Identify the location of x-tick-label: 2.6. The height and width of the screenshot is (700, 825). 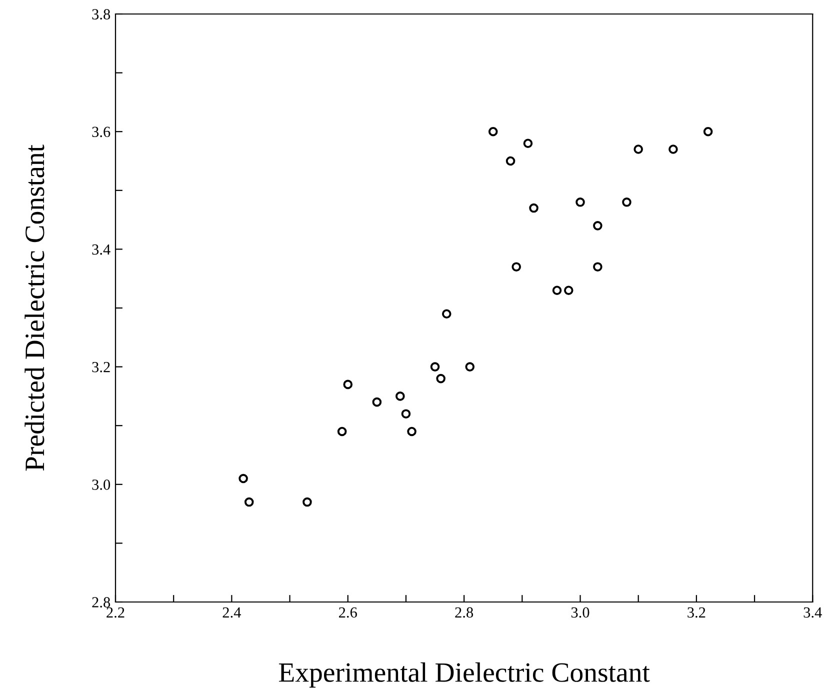
(347, 612).